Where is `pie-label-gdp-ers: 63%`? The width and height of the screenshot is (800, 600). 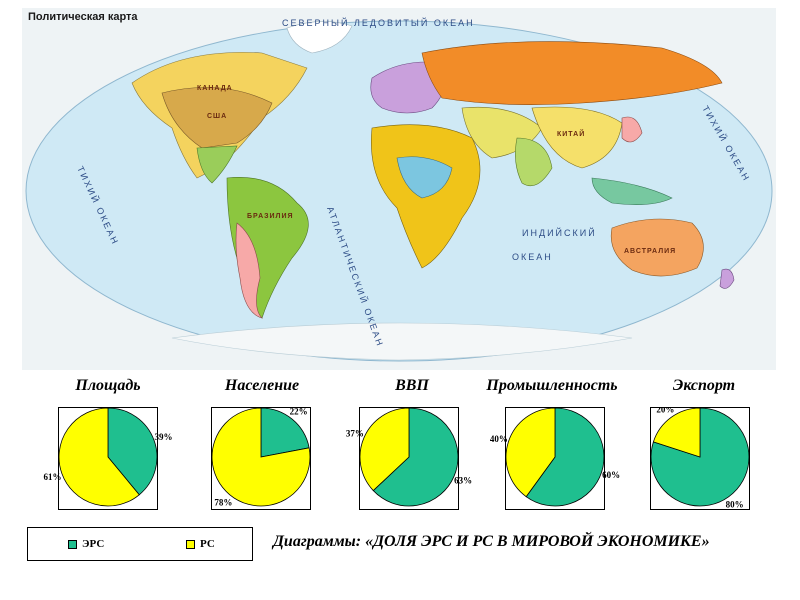
pie-label-gdp-ers: 63% is located at coordinates (463, 480).